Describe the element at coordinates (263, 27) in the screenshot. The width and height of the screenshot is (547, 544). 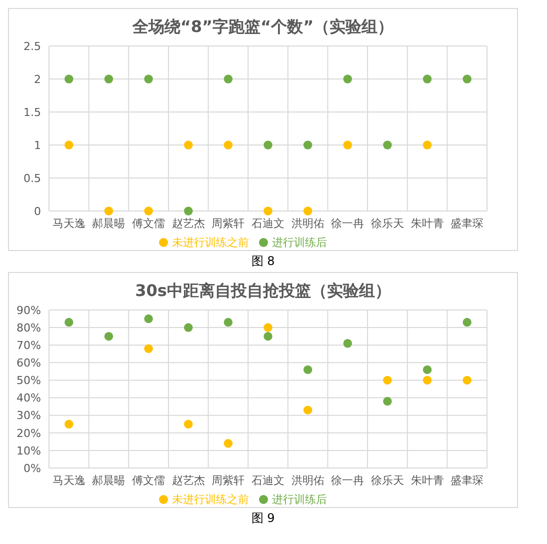
I see `chart-title: 全场绕“8”字跑篮“个数”（实验组）` at that location.